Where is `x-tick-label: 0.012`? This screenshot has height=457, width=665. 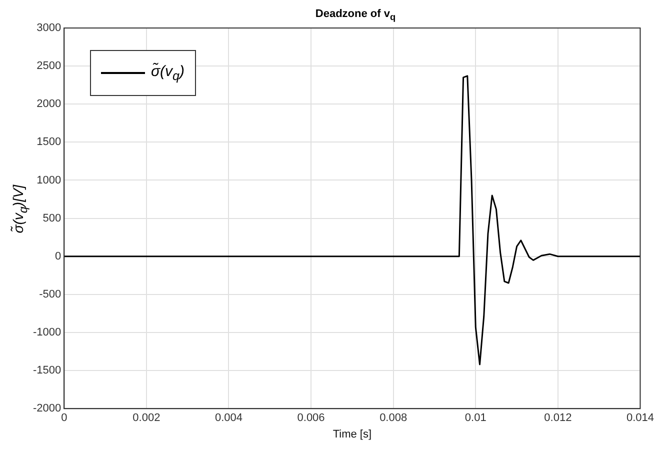
x-tick-label: 0.012 is located at coordinates (558, 418).